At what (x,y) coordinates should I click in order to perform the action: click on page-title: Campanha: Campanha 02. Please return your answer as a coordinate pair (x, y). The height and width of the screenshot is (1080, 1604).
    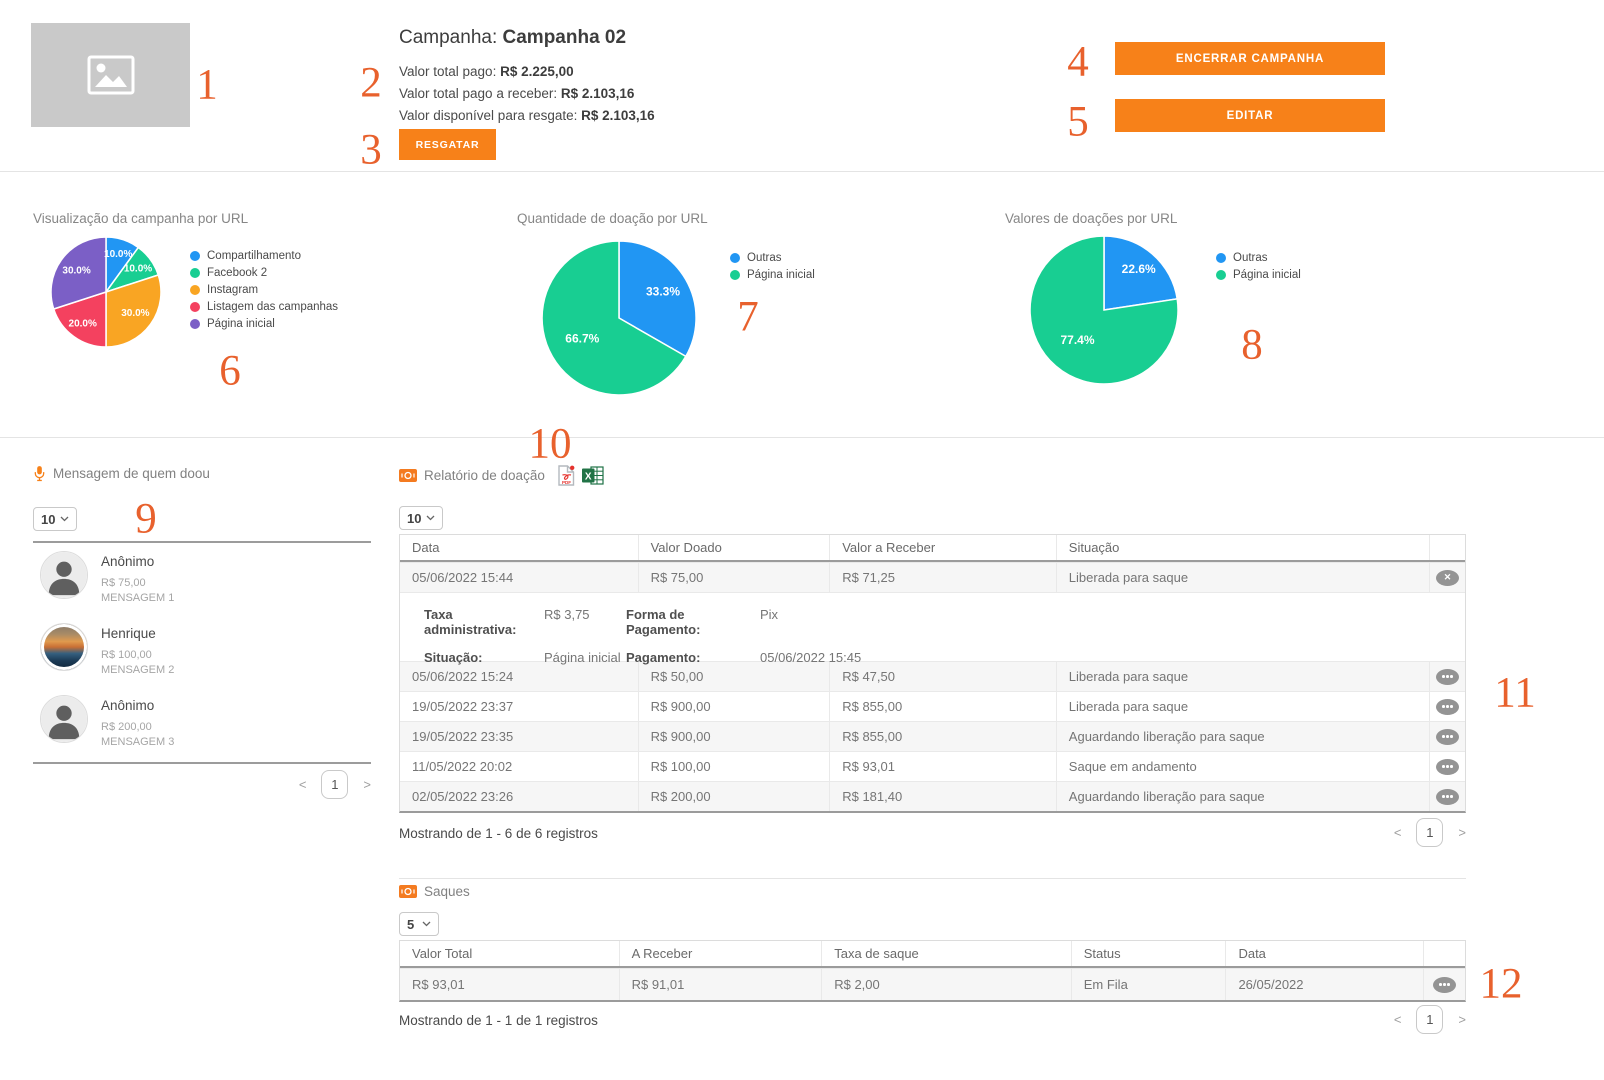
    Looking at the image, I should click on (513, 37).